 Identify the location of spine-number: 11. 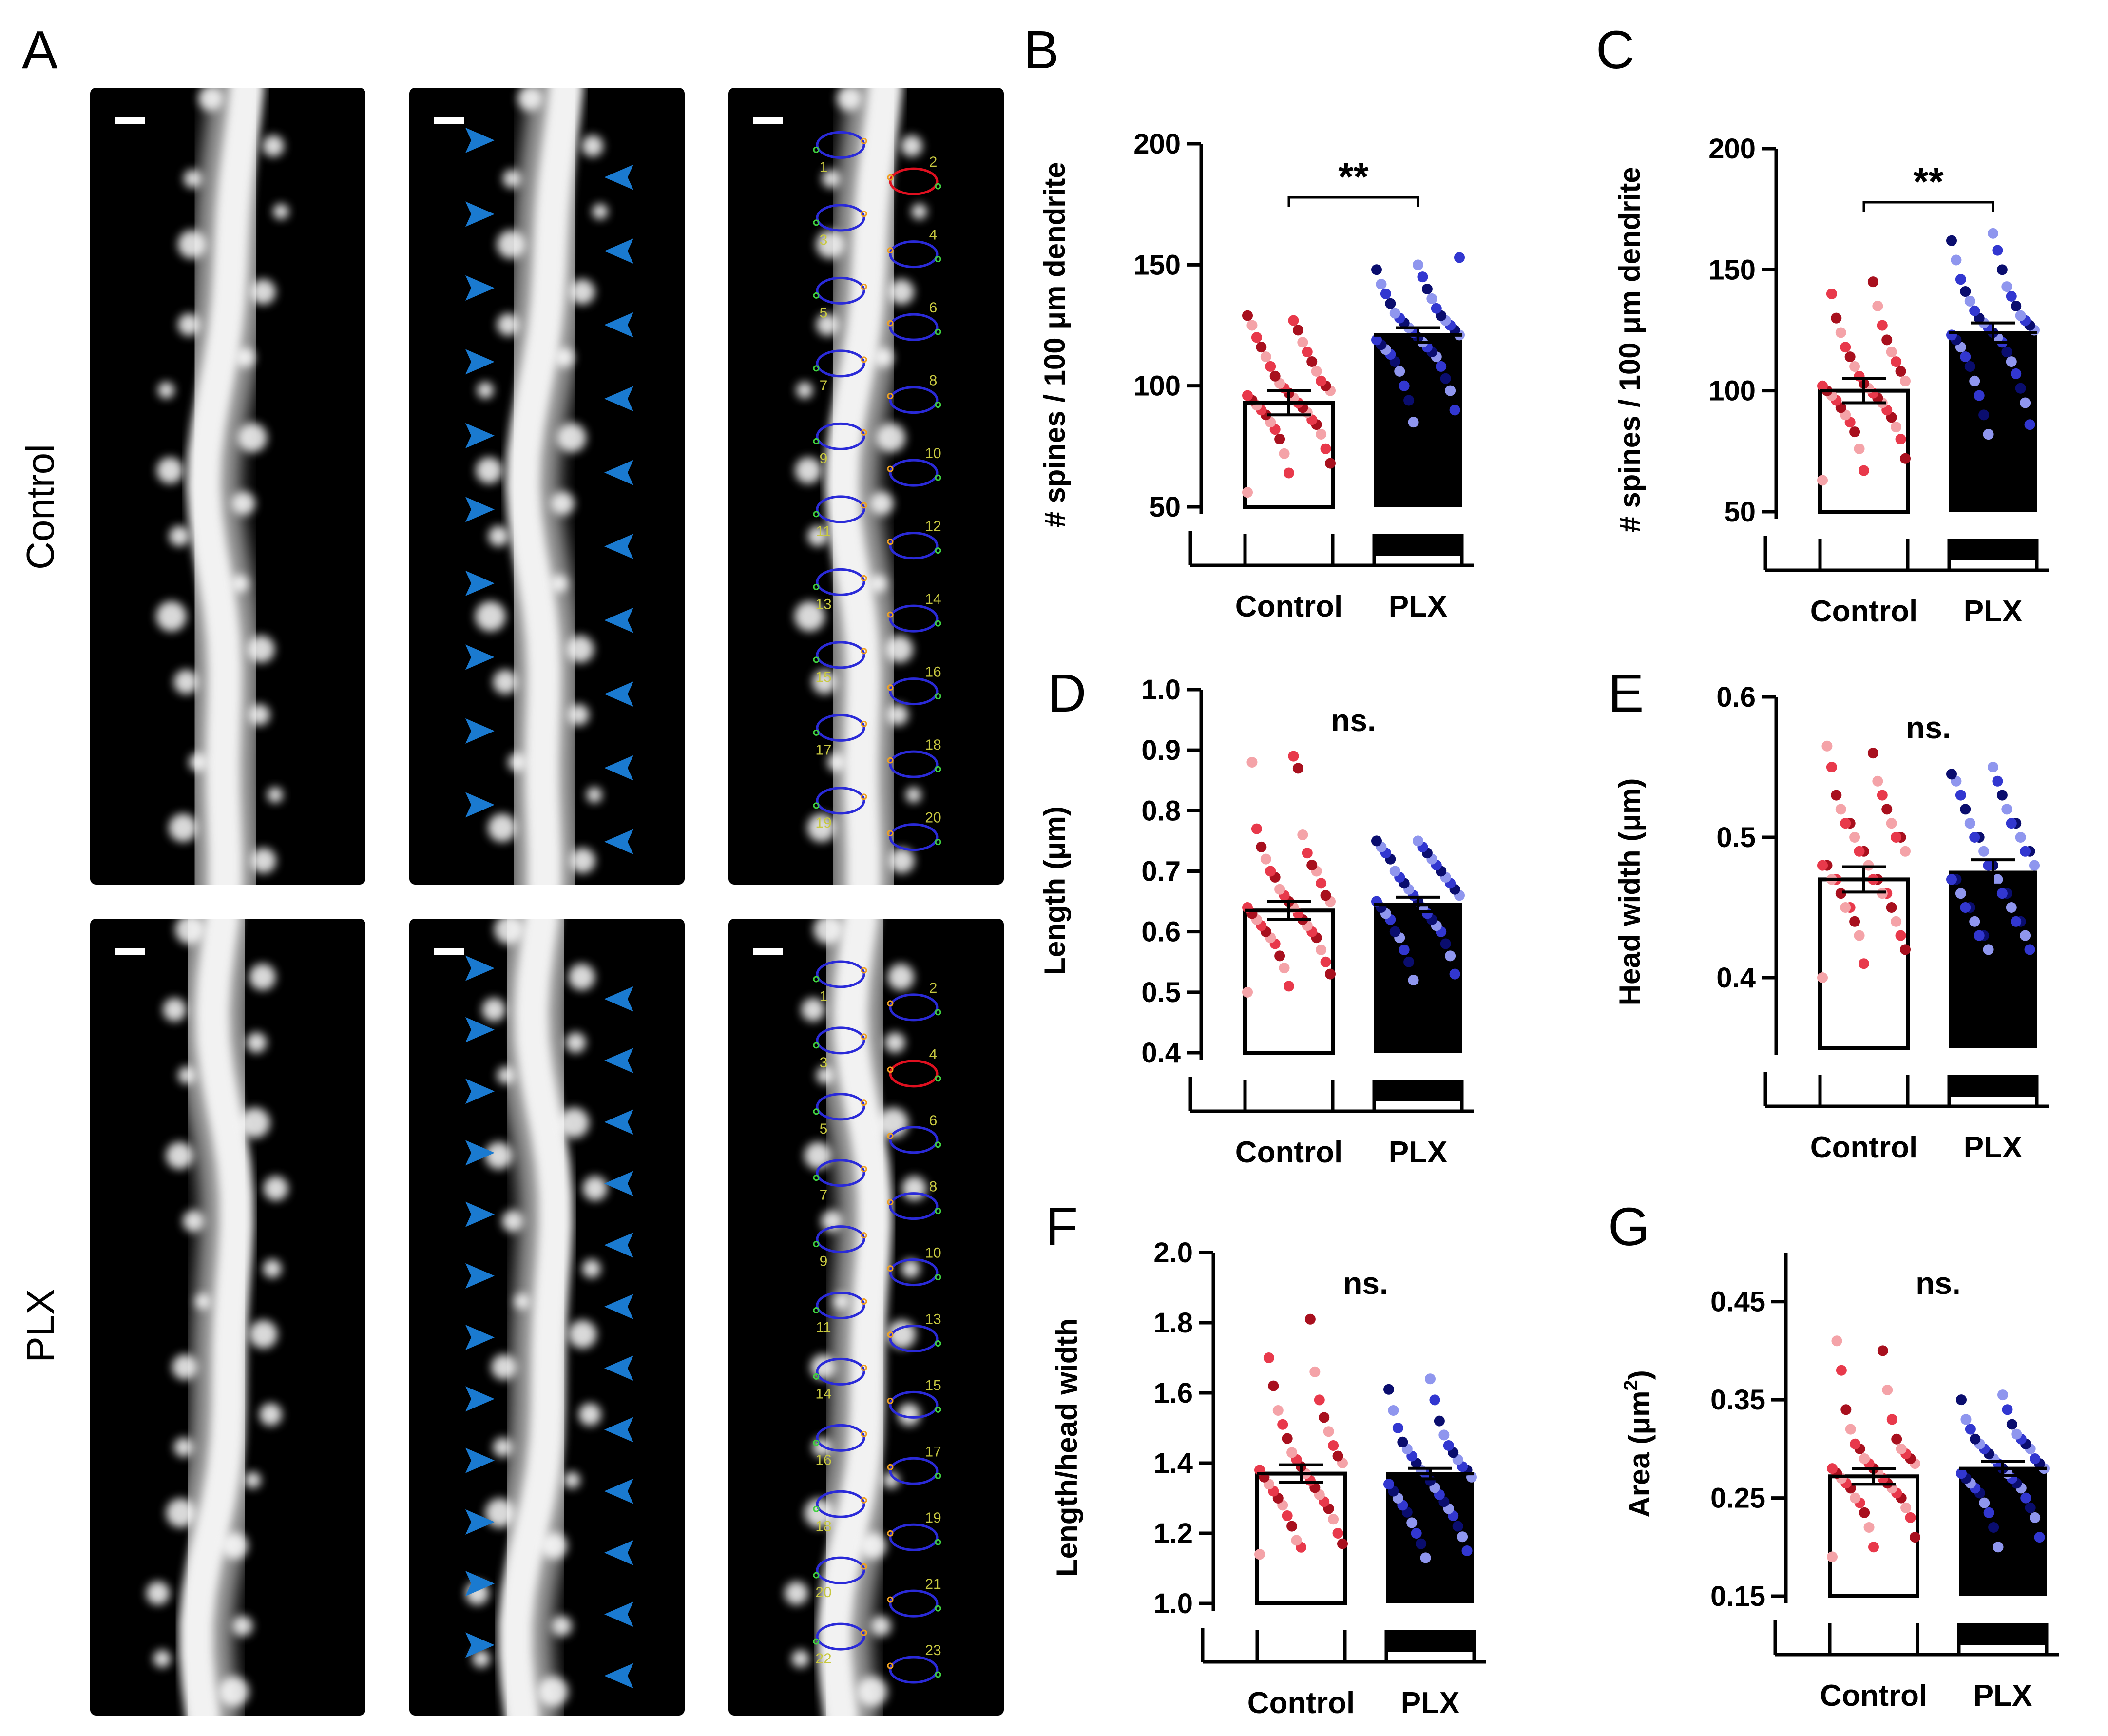
(823, 1328).